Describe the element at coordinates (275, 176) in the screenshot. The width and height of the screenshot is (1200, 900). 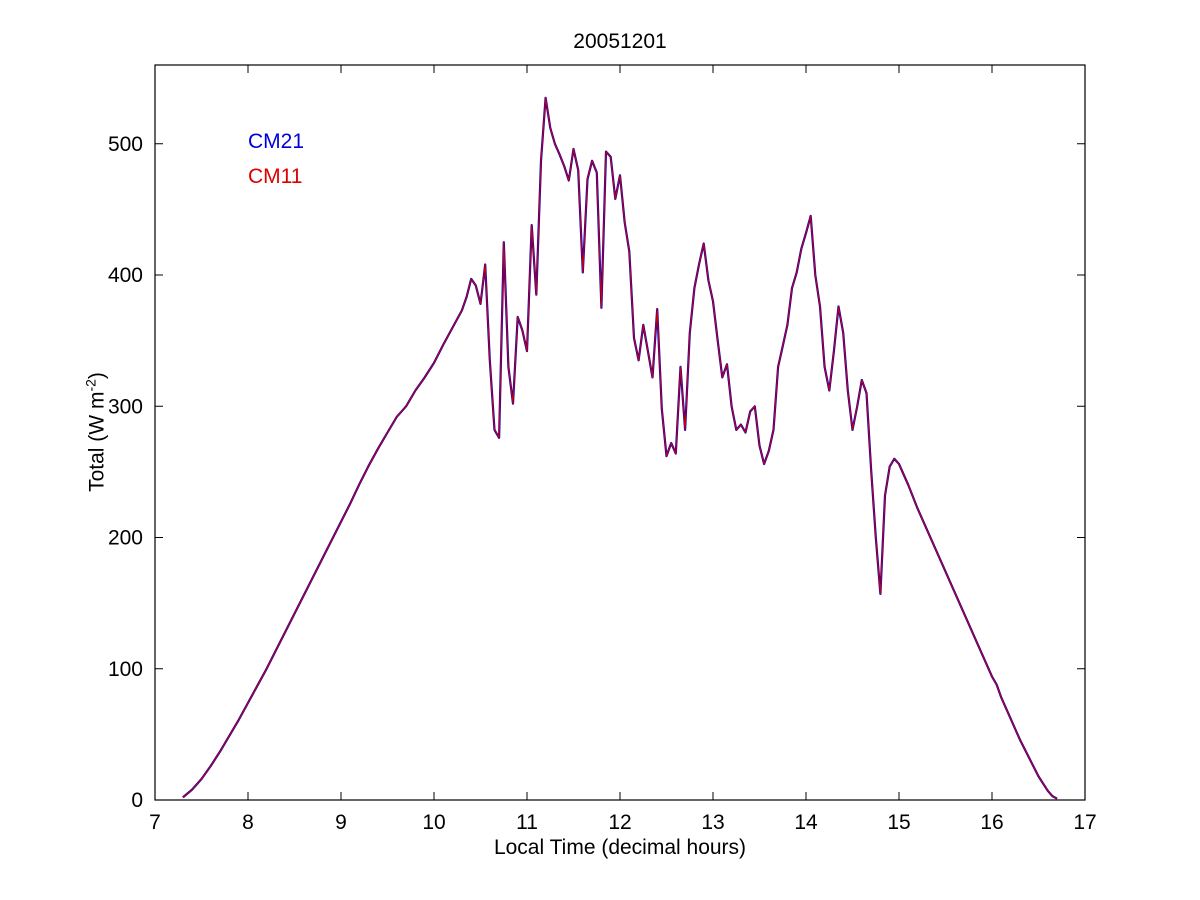
I see `legend-item-cm11: CM11` at that location.